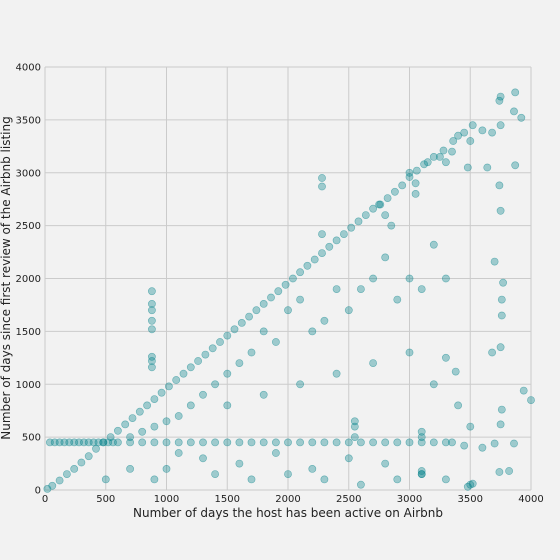 Image resolution: width=560 pixels, height=560 pixels. Describe the element at coordinates (45, 499) in the screenshot. I see `x-tick-label: 0` at that location.